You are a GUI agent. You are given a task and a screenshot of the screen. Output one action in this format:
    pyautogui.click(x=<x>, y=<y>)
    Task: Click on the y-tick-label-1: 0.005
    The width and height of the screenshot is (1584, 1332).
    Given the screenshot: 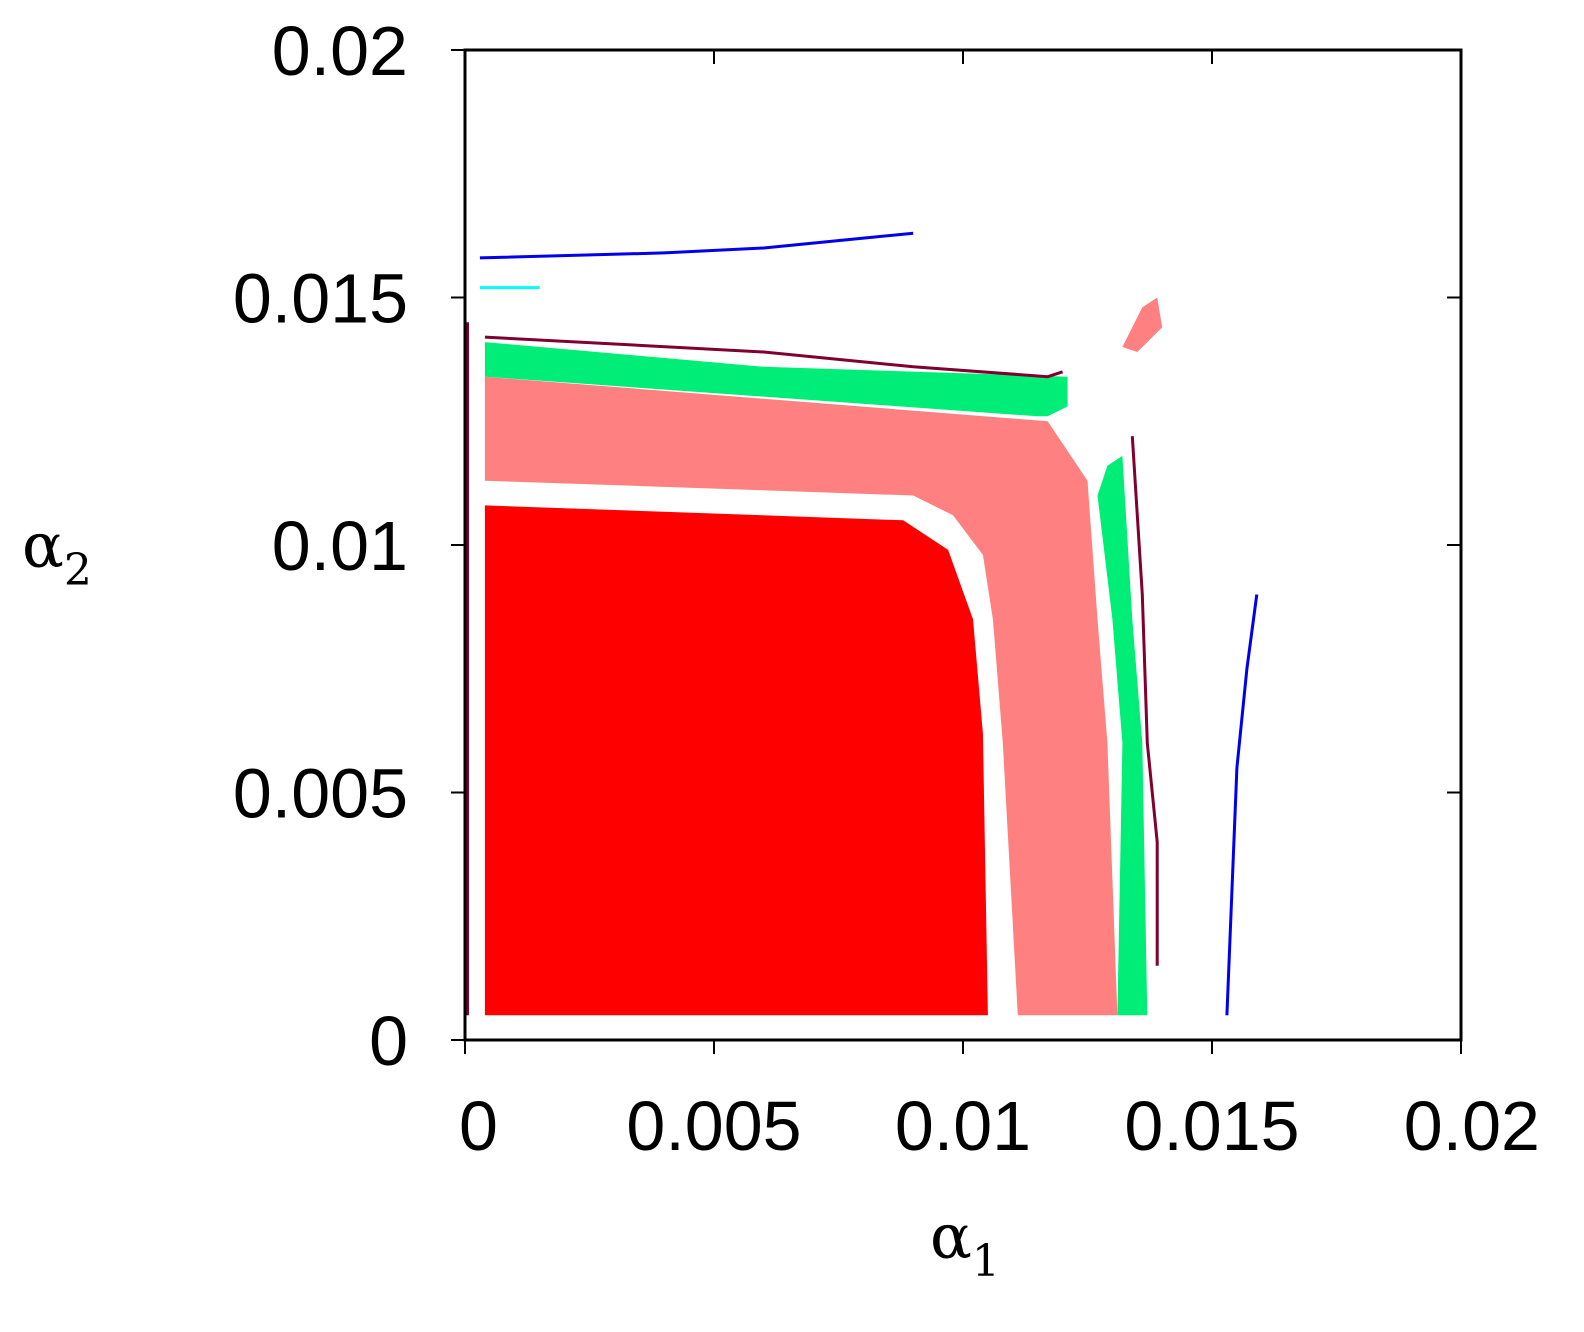 What is the action you would take?
    pyautogui.click(x=320, y=794)
    